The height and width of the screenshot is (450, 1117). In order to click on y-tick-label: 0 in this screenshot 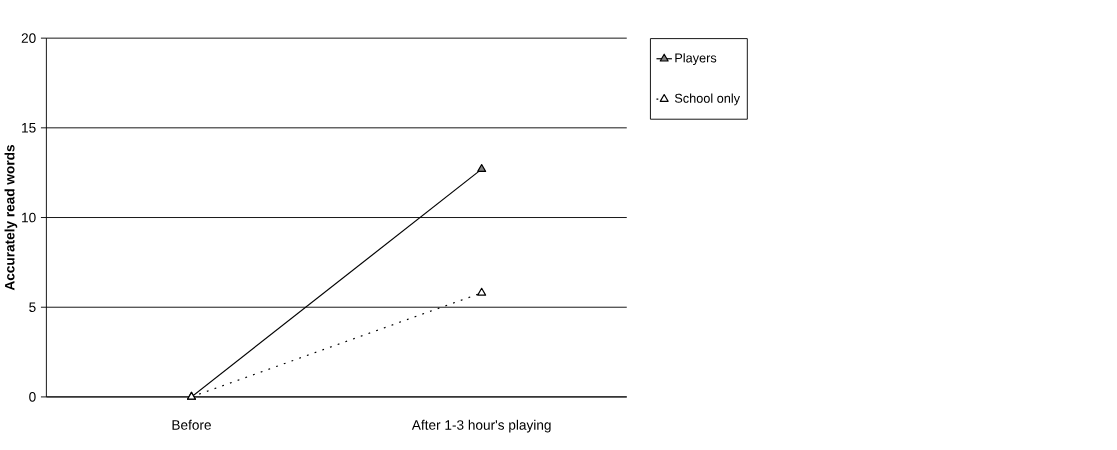, I will do `click(32, 397)`.